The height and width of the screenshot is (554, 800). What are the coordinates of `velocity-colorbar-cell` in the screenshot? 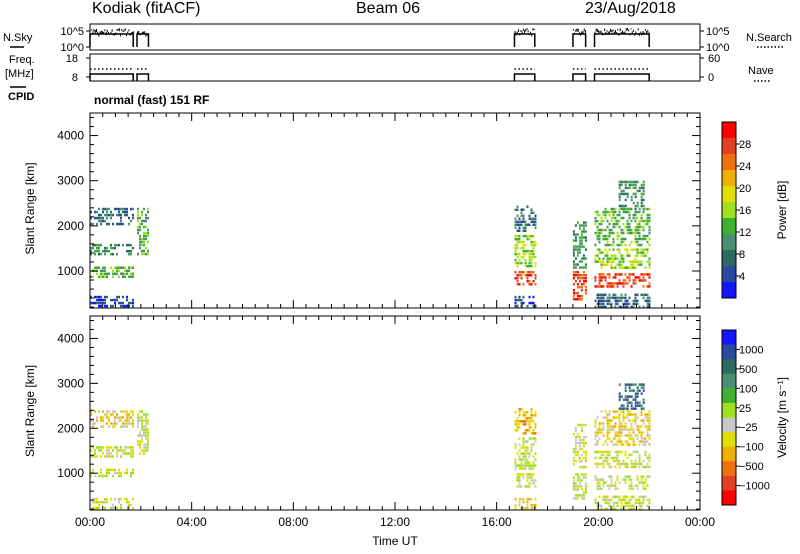 It's located at (729, 469).